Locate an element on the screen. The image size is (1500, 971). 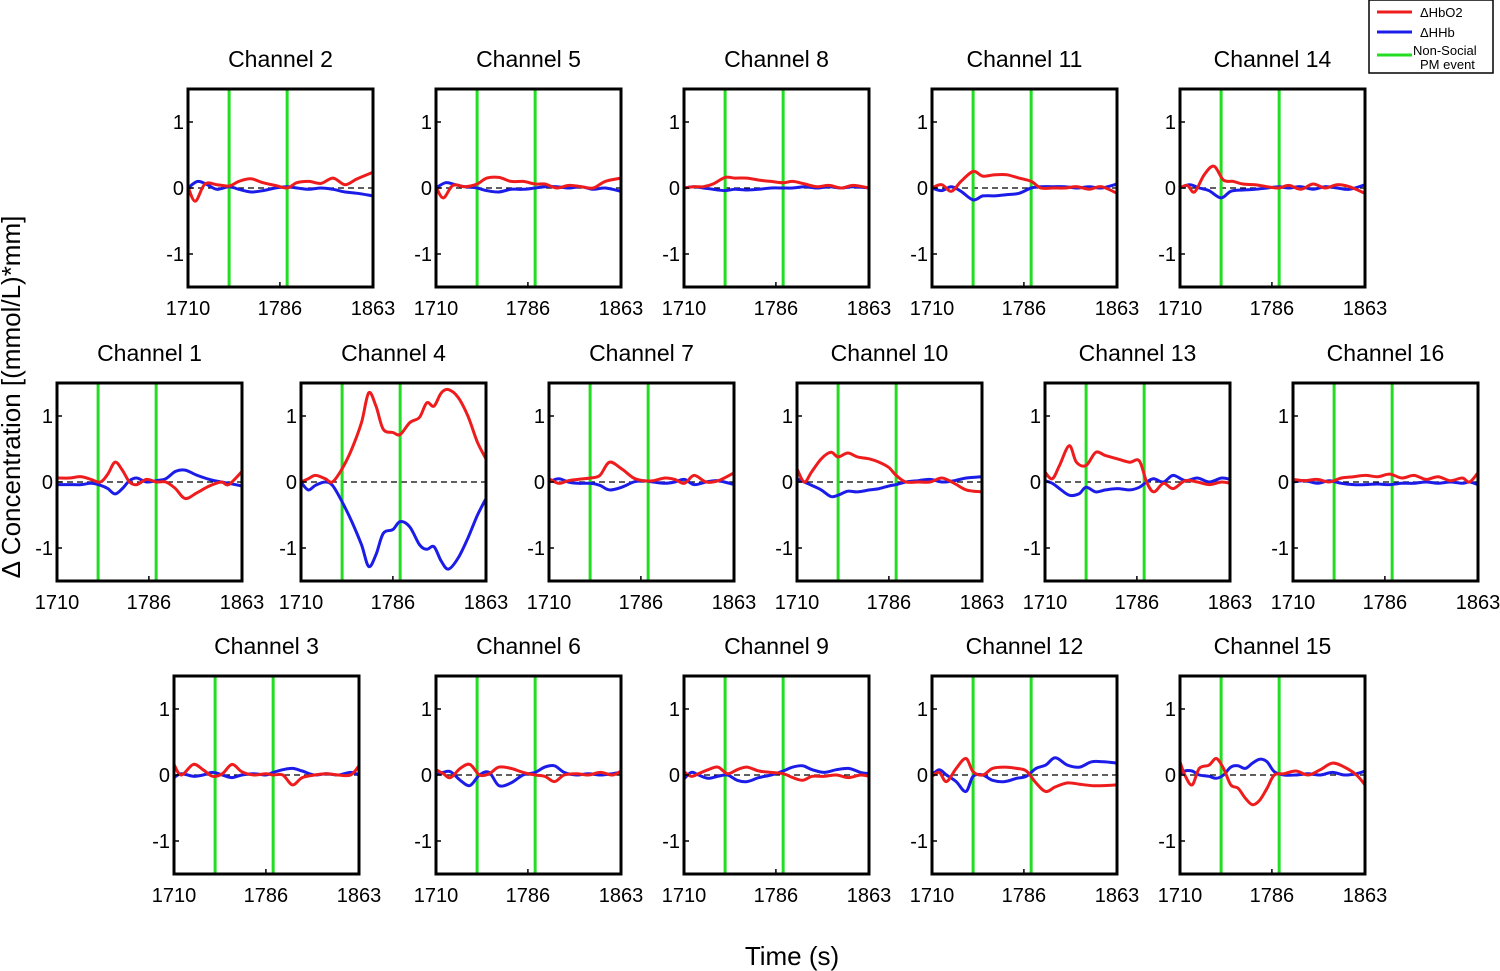
panel-title: Channel 7 is located at coordinates (641, 353).